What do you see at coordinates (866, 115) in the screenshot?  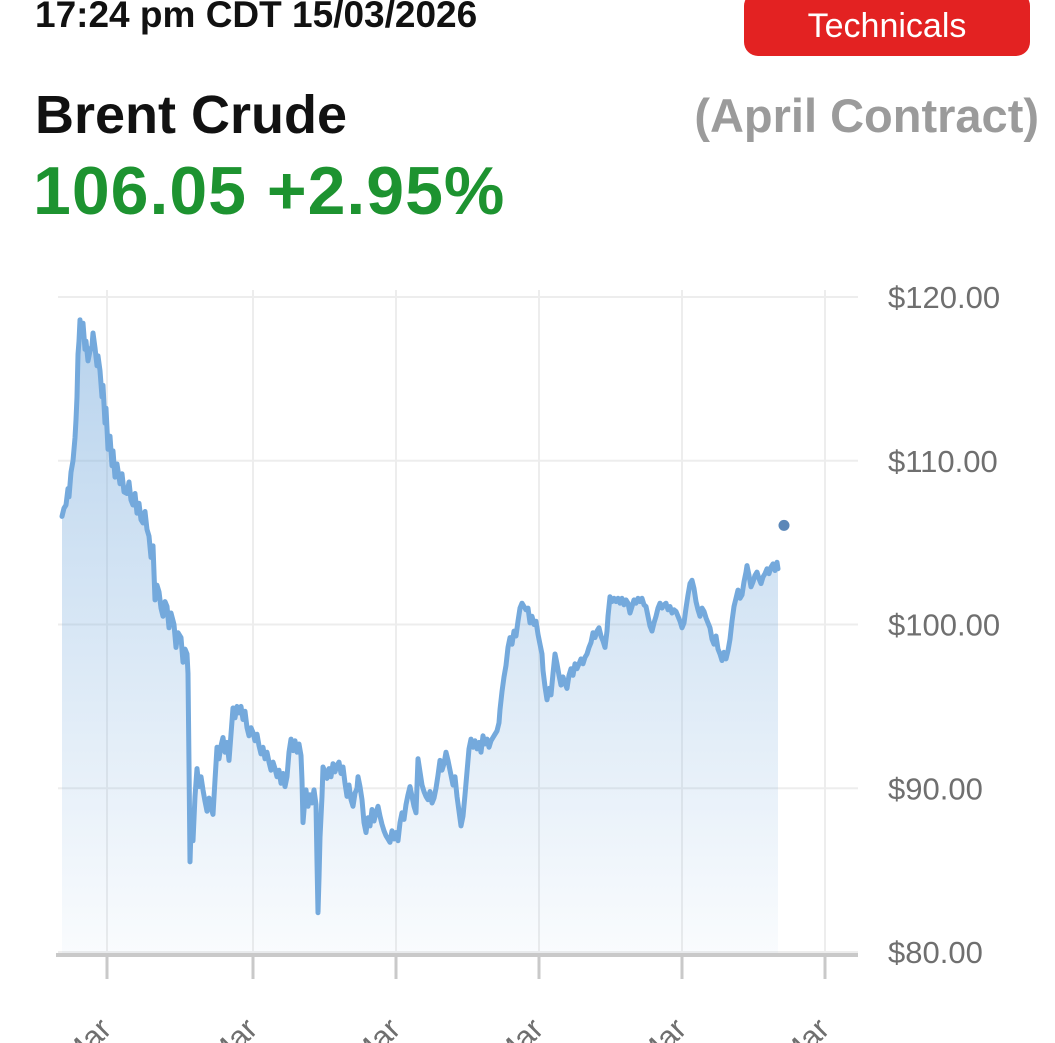 I see `contract-label: (April Contract)` at bounding box center [866, 115].